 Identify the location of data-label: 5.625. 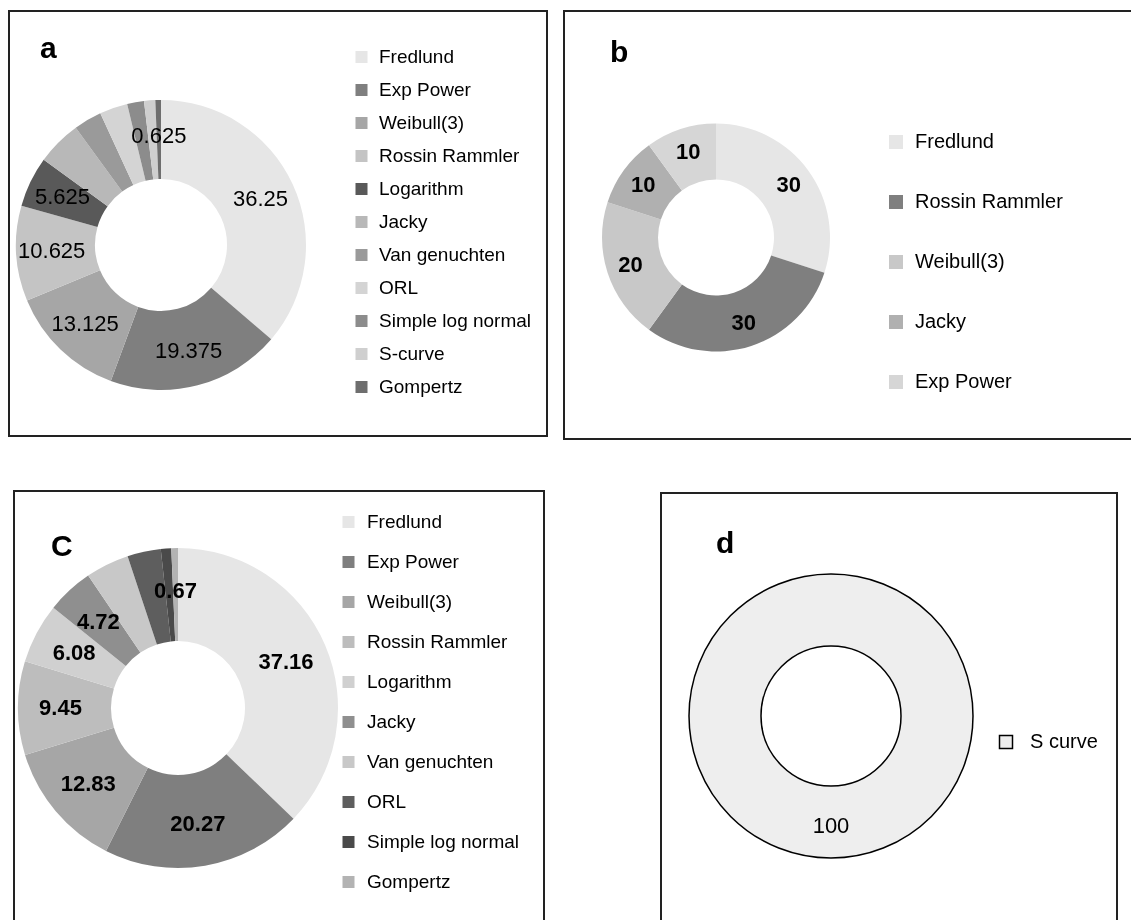
(62, 197).